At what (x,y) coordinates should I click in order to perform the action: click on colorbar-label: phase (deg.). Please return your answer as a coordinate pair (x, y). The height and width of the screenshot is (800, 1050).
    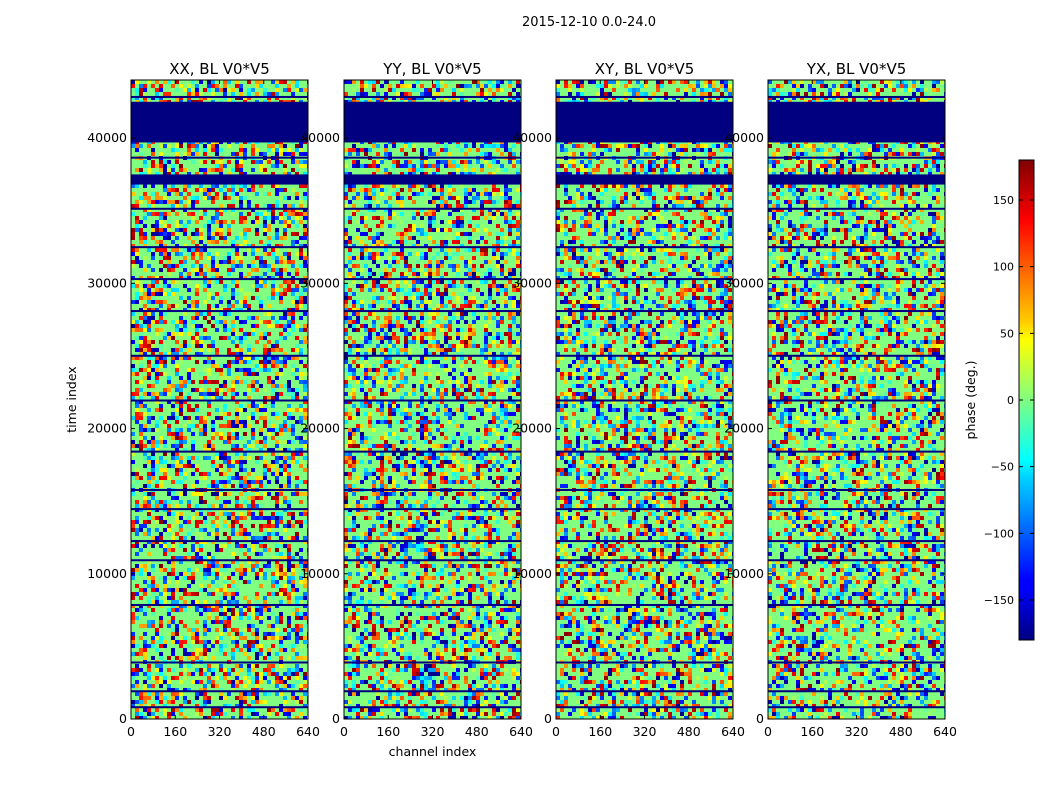
    Looking at the image, I should click on (970, 400).